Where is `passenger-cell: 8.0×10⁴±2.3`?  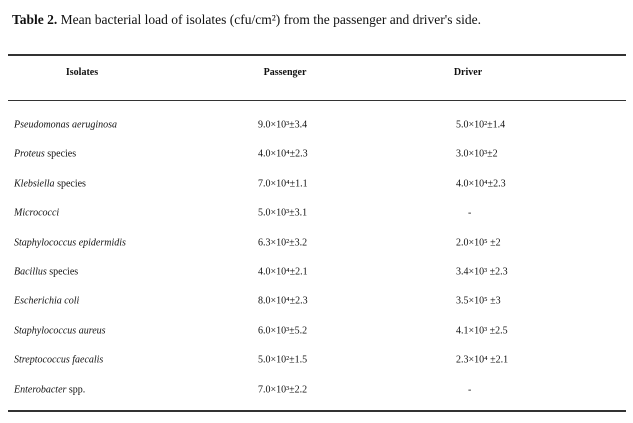
passenger-cell: 8.0×10⁴±2.3 is located at coordinates (283, 301).